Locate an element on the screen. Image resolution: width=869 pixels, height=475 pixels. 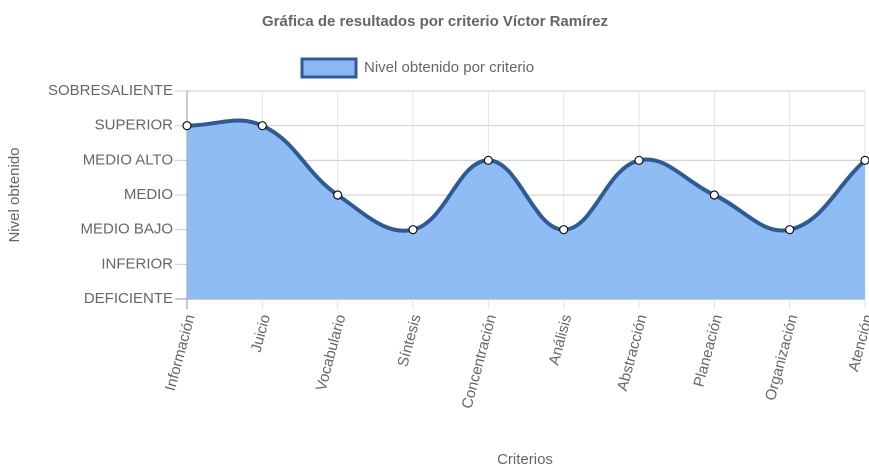
x-tick-label: Síntesis is located at coordinates (409, 341).